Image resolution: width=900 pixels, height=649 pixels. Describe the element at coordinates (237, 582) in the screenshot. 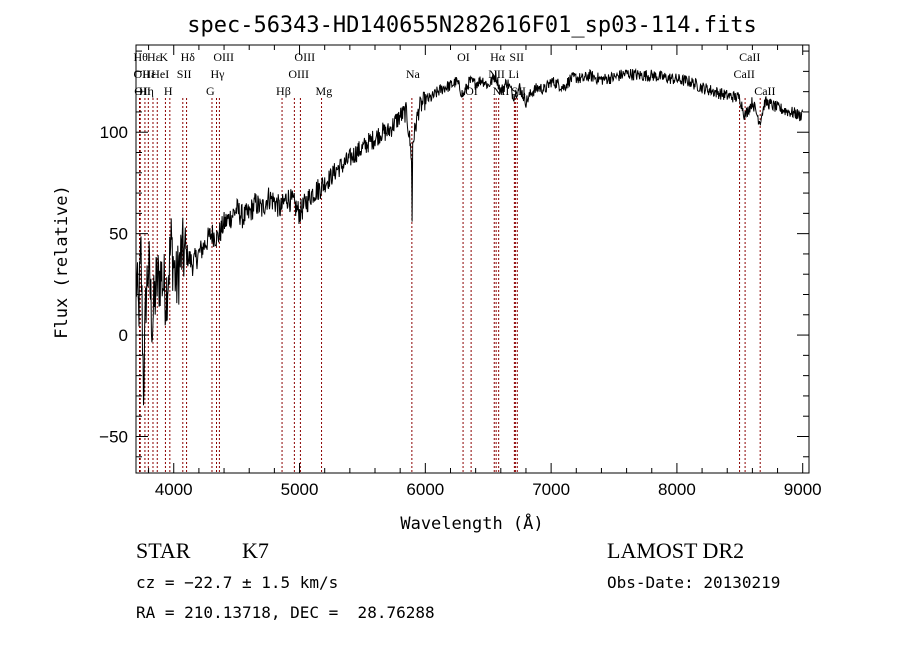

I see `redshift-text: cz = −22.7 ± 1.5 km/s` at that location.